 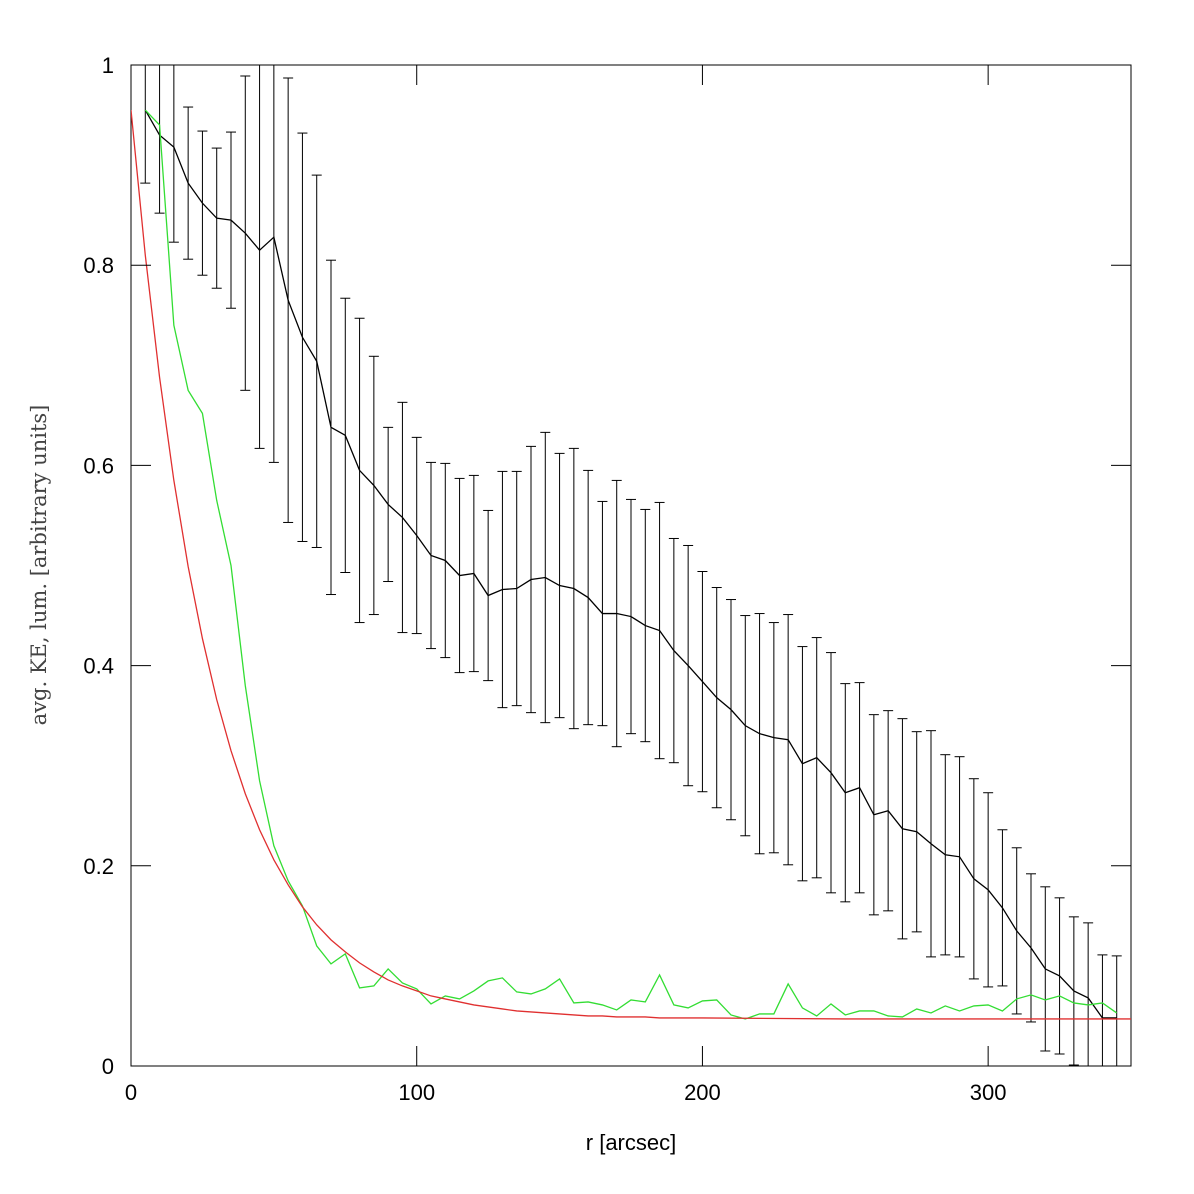 What do you see at coordinates (131, 1092) in the screenshot?
I see `x-tick-label: 0` at bounding box center [131, 1092].